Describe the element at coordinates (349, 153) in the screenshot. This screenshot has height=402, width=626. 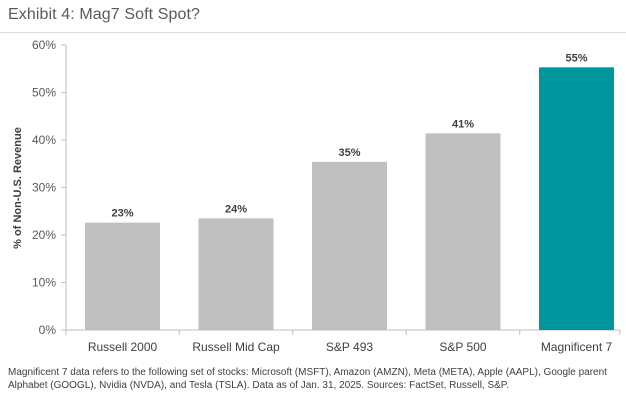
I see `bar-value-label: 35%` at that location.